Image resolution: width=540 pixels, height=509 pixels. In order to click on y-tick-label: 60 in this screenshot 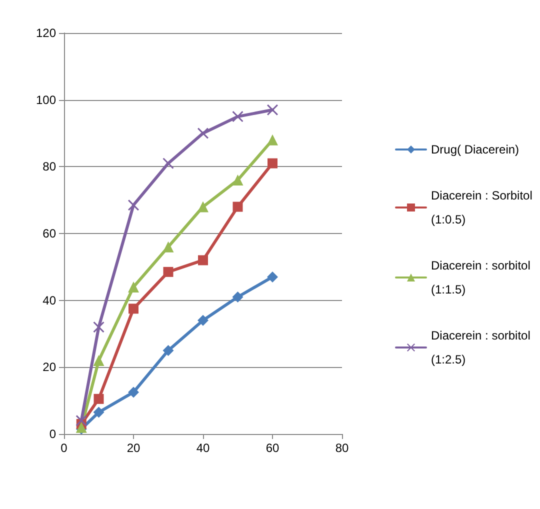, I will do `click(49, 233)`.